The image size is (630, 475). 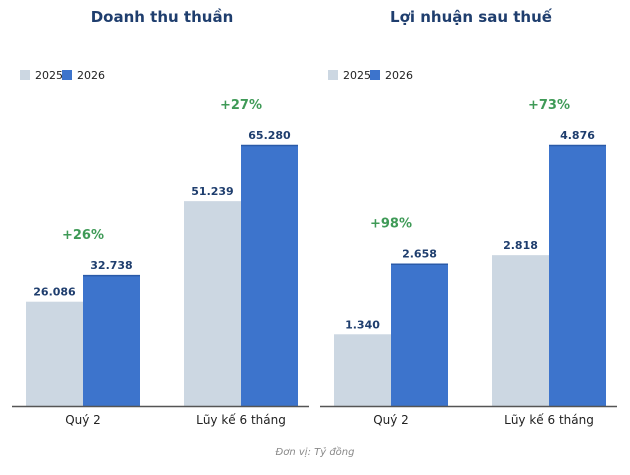 I want to click on chart-title: Lợi nhuận sau thuế, so click(x=471, y=16).